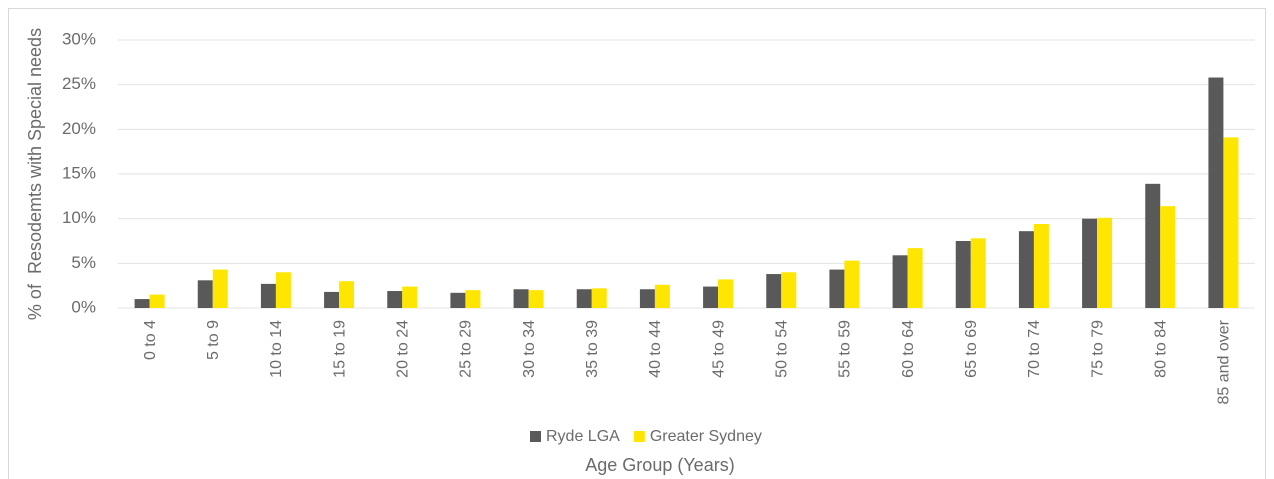 This screenshot has width=1274, height=479. What do you see at coordinates (1224, 361) in the screenshot?
I see `x-tick-label: 85 and over` at bounding box center [1224, 361].